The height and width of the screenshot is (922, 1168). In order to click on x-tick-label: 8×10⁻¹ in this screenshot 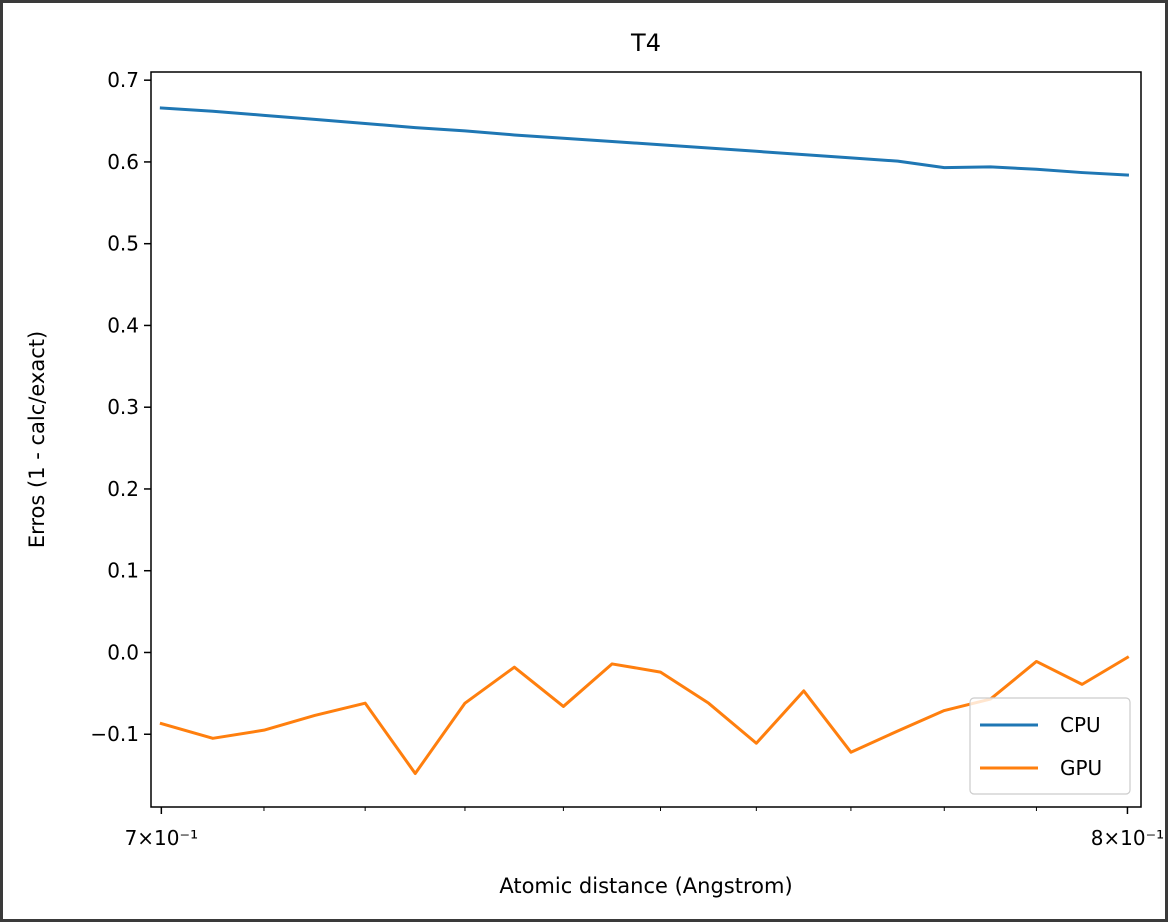, I will do `click(1128, 838)`.